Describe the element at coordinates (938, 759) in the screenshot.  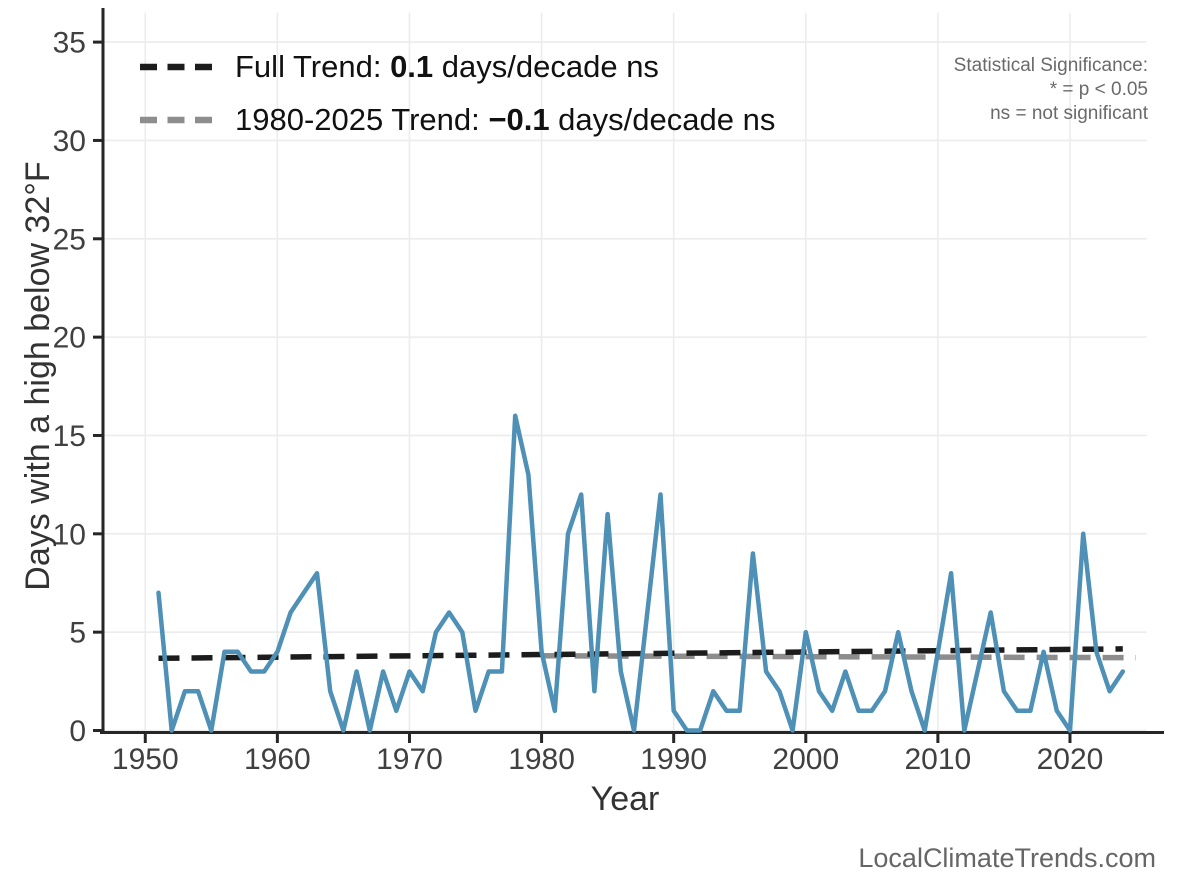
I see `svg-text: 2010` at that location.